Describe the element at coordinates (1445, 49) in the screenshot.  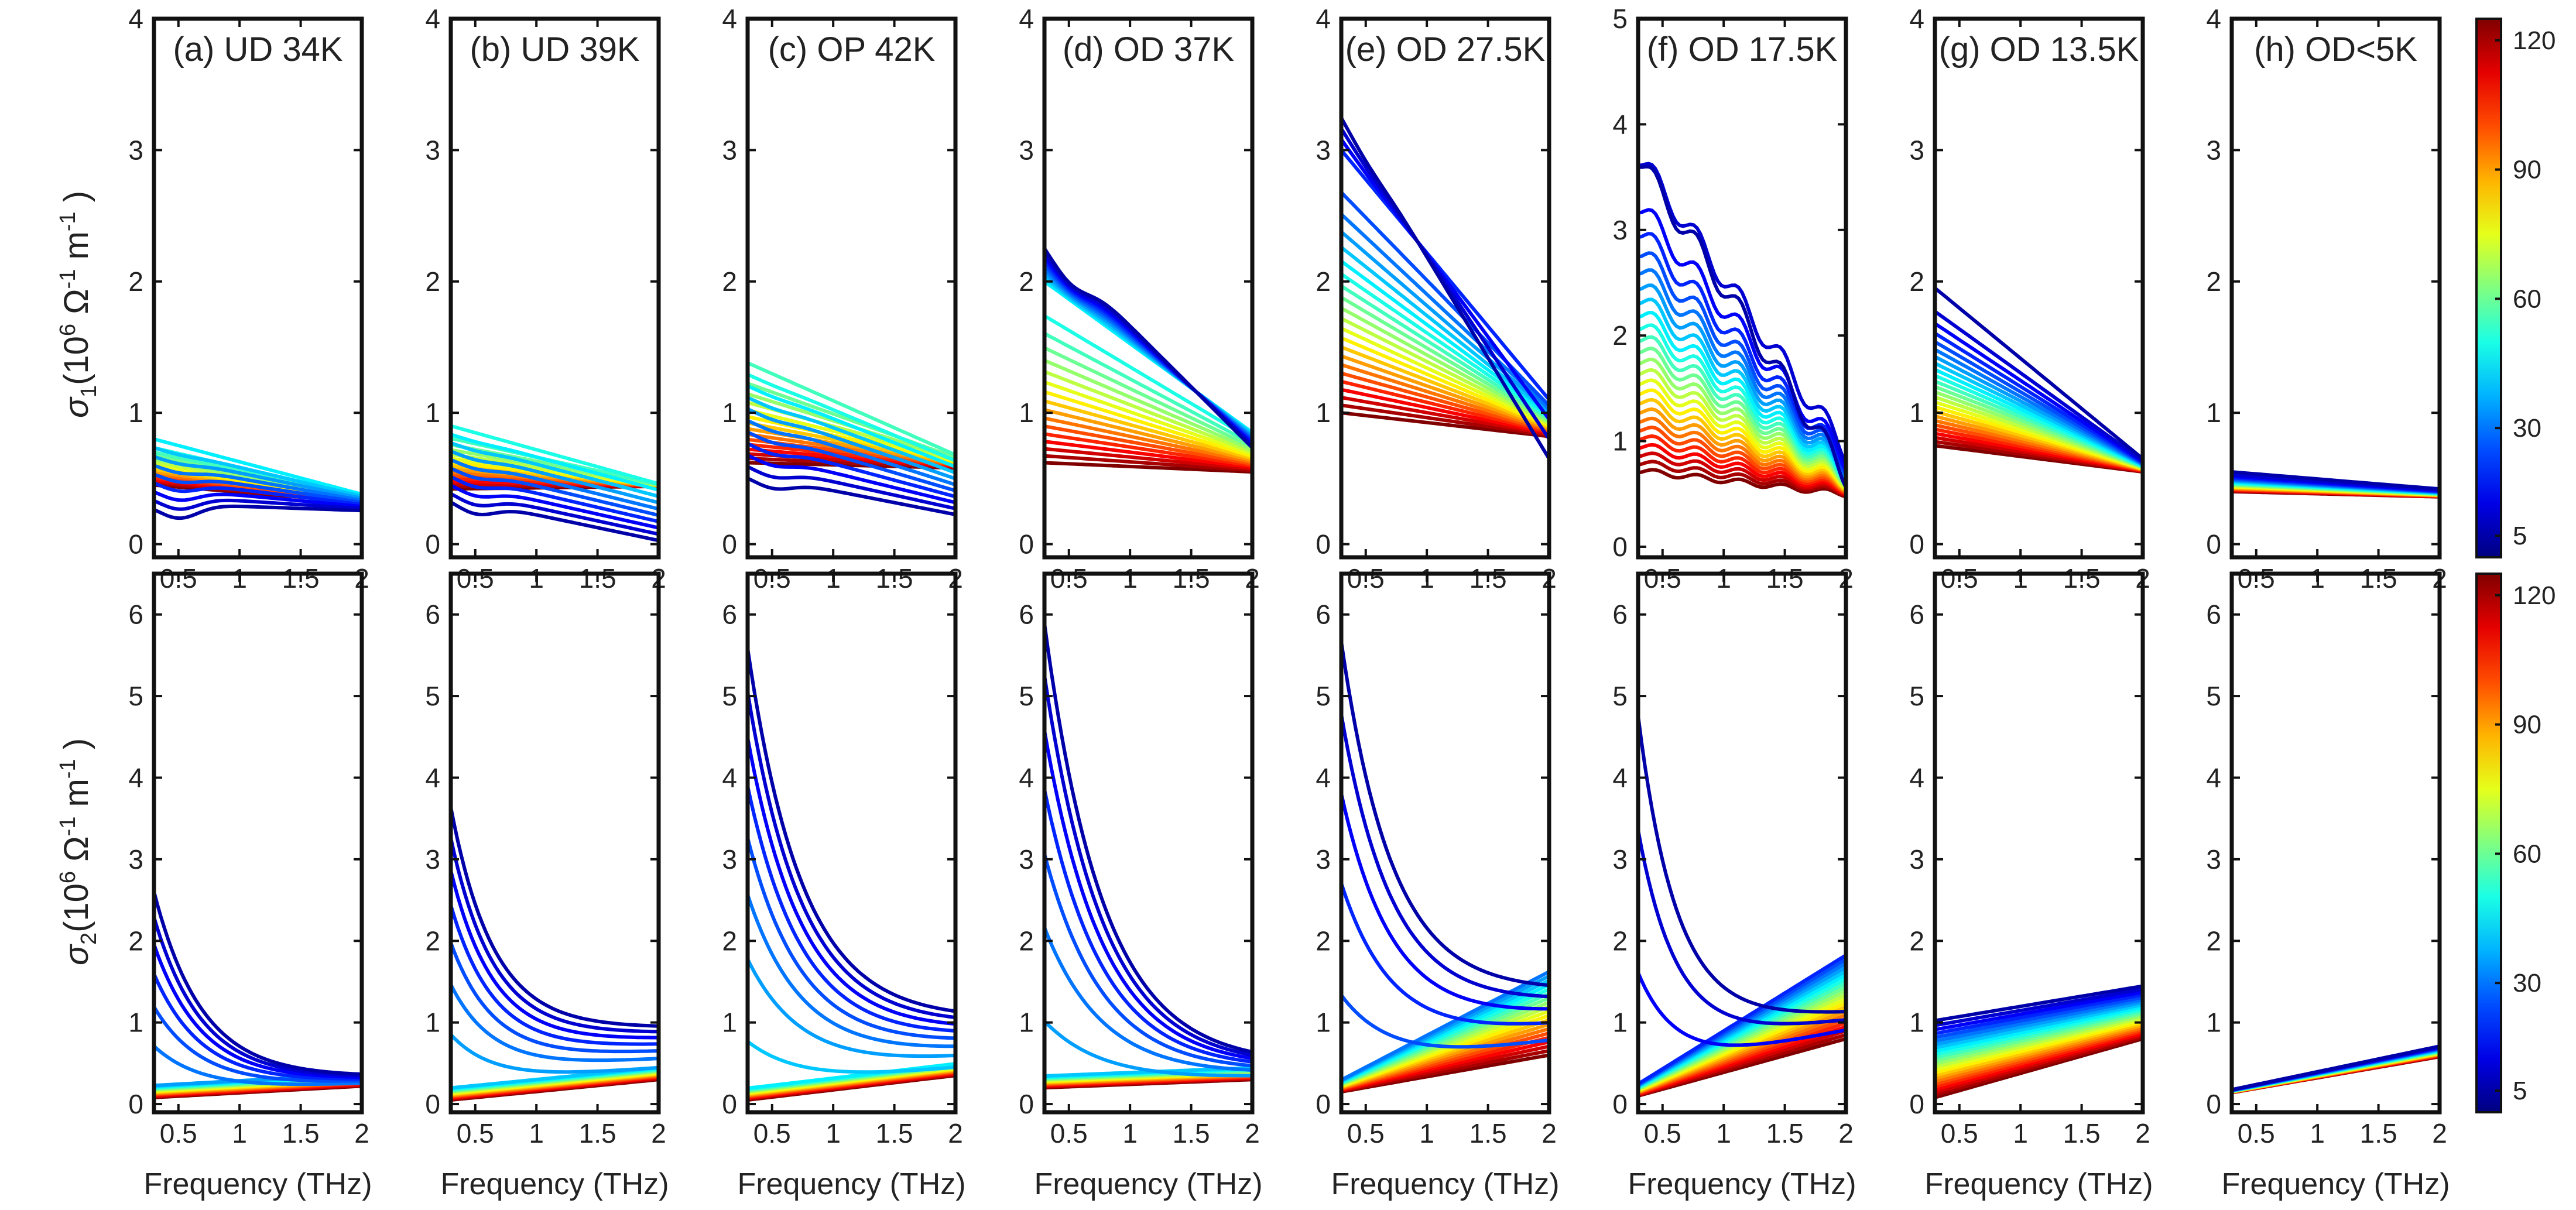
I see `panel-title: (e) OD 27.5K` at that location.